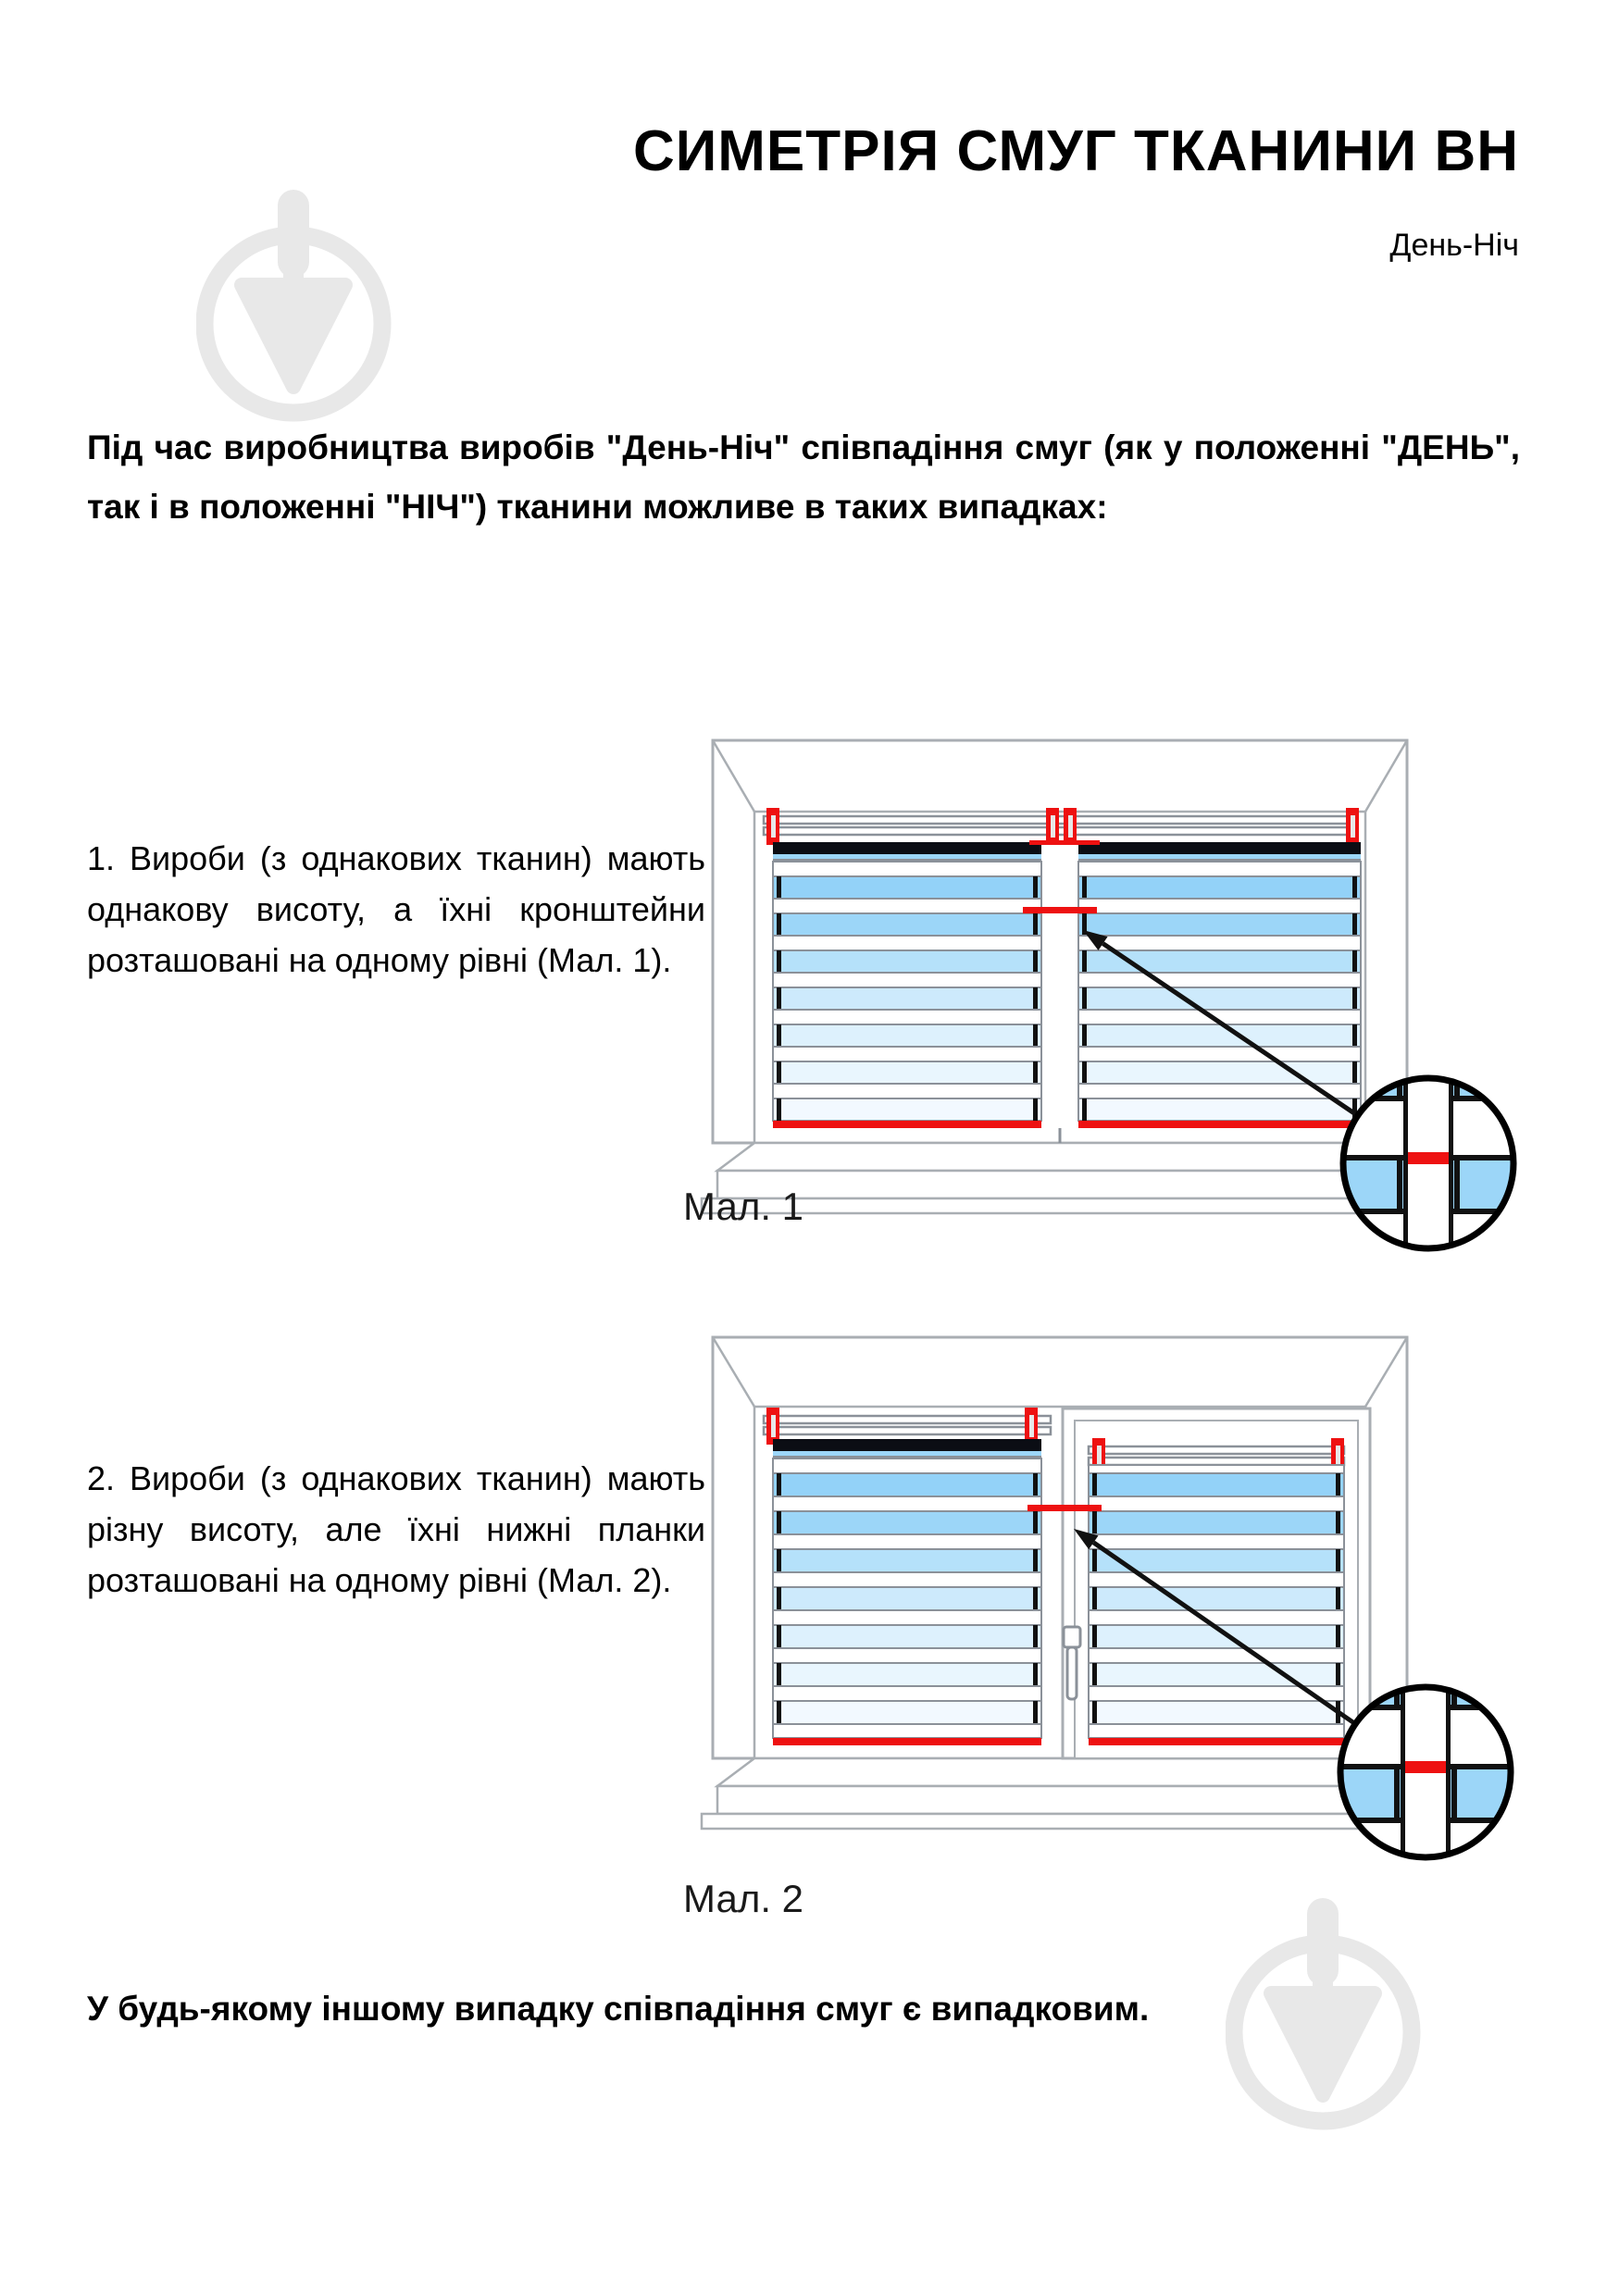  Describe the element at coordinates (743, 1206) in the screenshot. I see `figure-1-label: Мал. 1` at that location.